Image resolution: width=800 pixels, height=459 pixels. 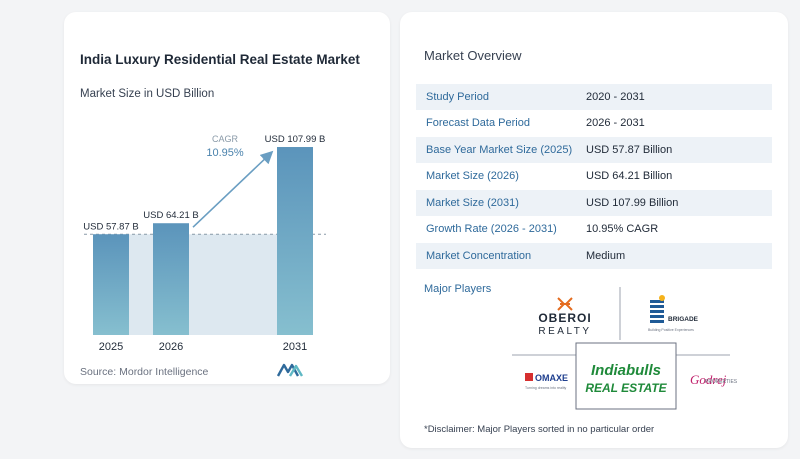 I want to click on overview-row-concentration: Market Concentration Medium, so click(x=594, y=256).